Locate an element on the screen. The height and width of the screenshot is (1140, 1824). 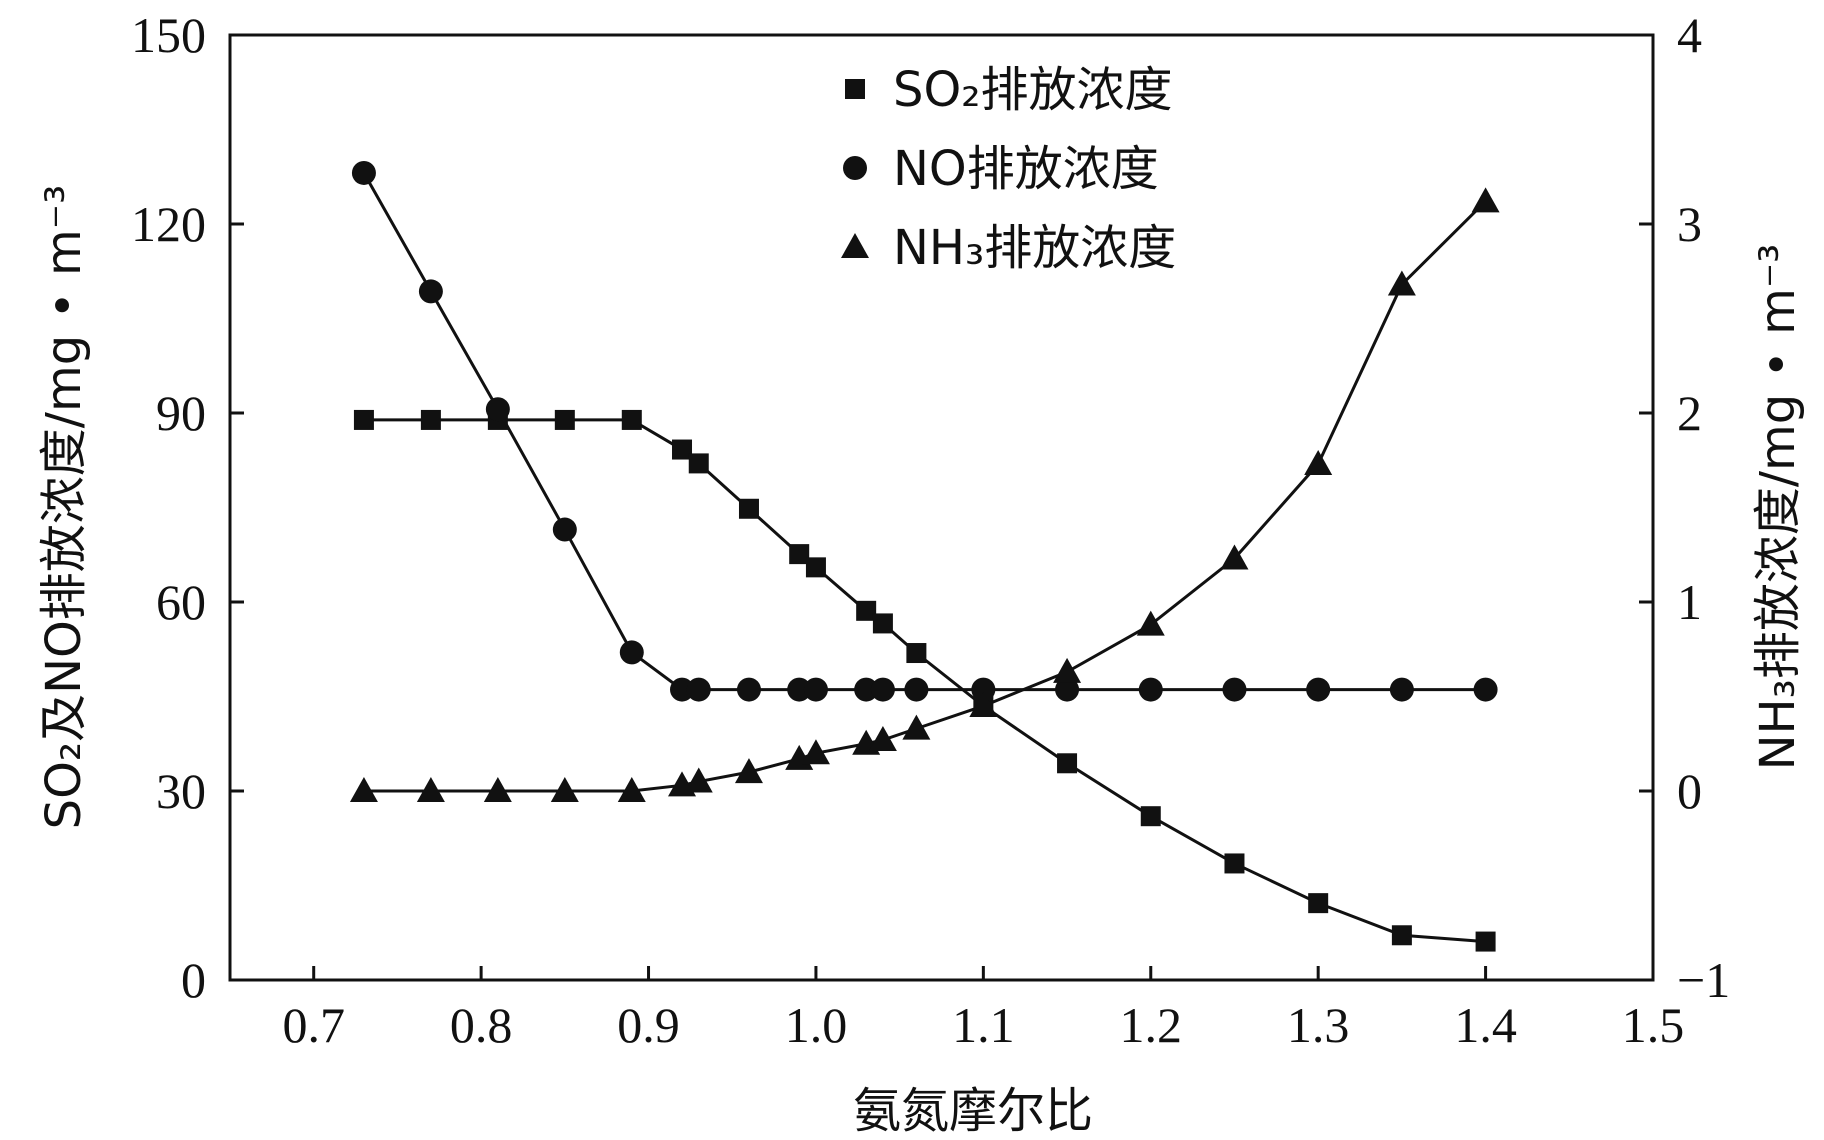
x-axis-title: 氨氮摩尔比 is located at coordinates (973, 1111).